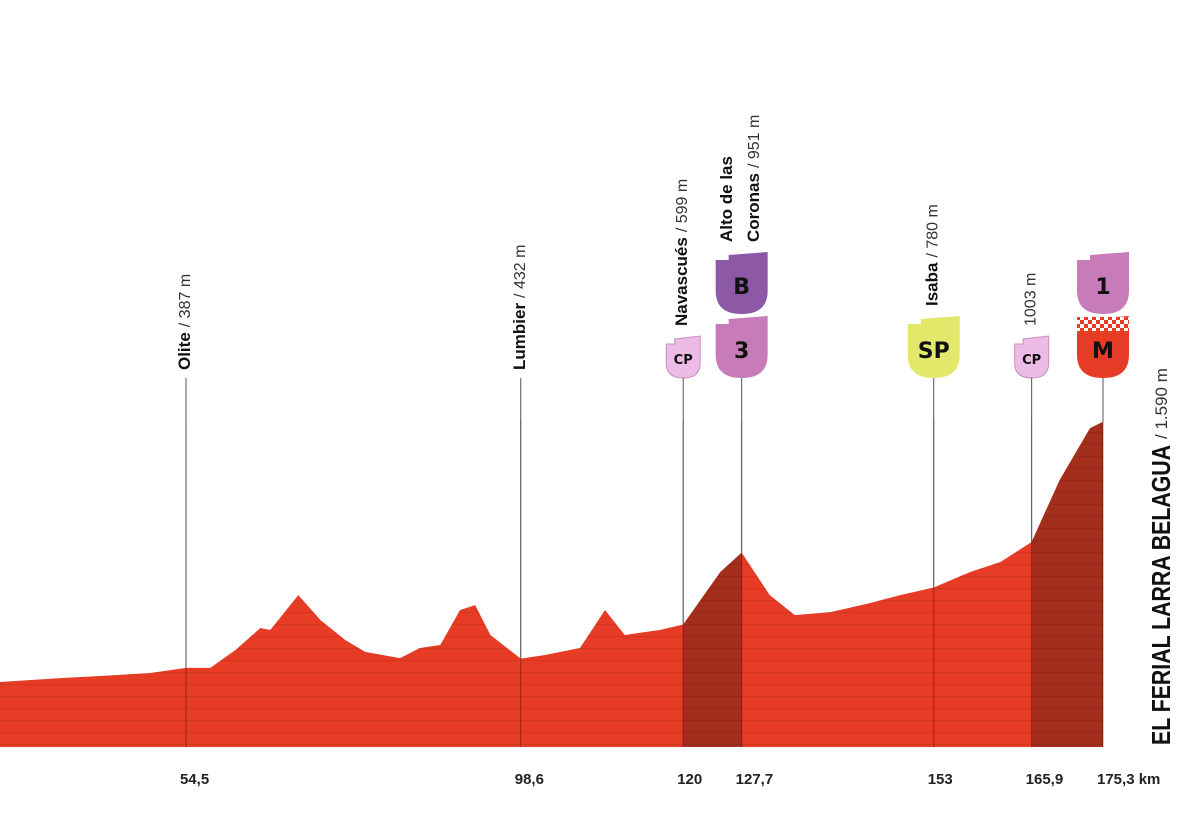 Image resolution: width=1200 pixels, height=838 pixels. What do you see at coordinates (682, 281) in the screenshot?
I see `waypoint-name: Navascués` at bounding box center [682, 281].